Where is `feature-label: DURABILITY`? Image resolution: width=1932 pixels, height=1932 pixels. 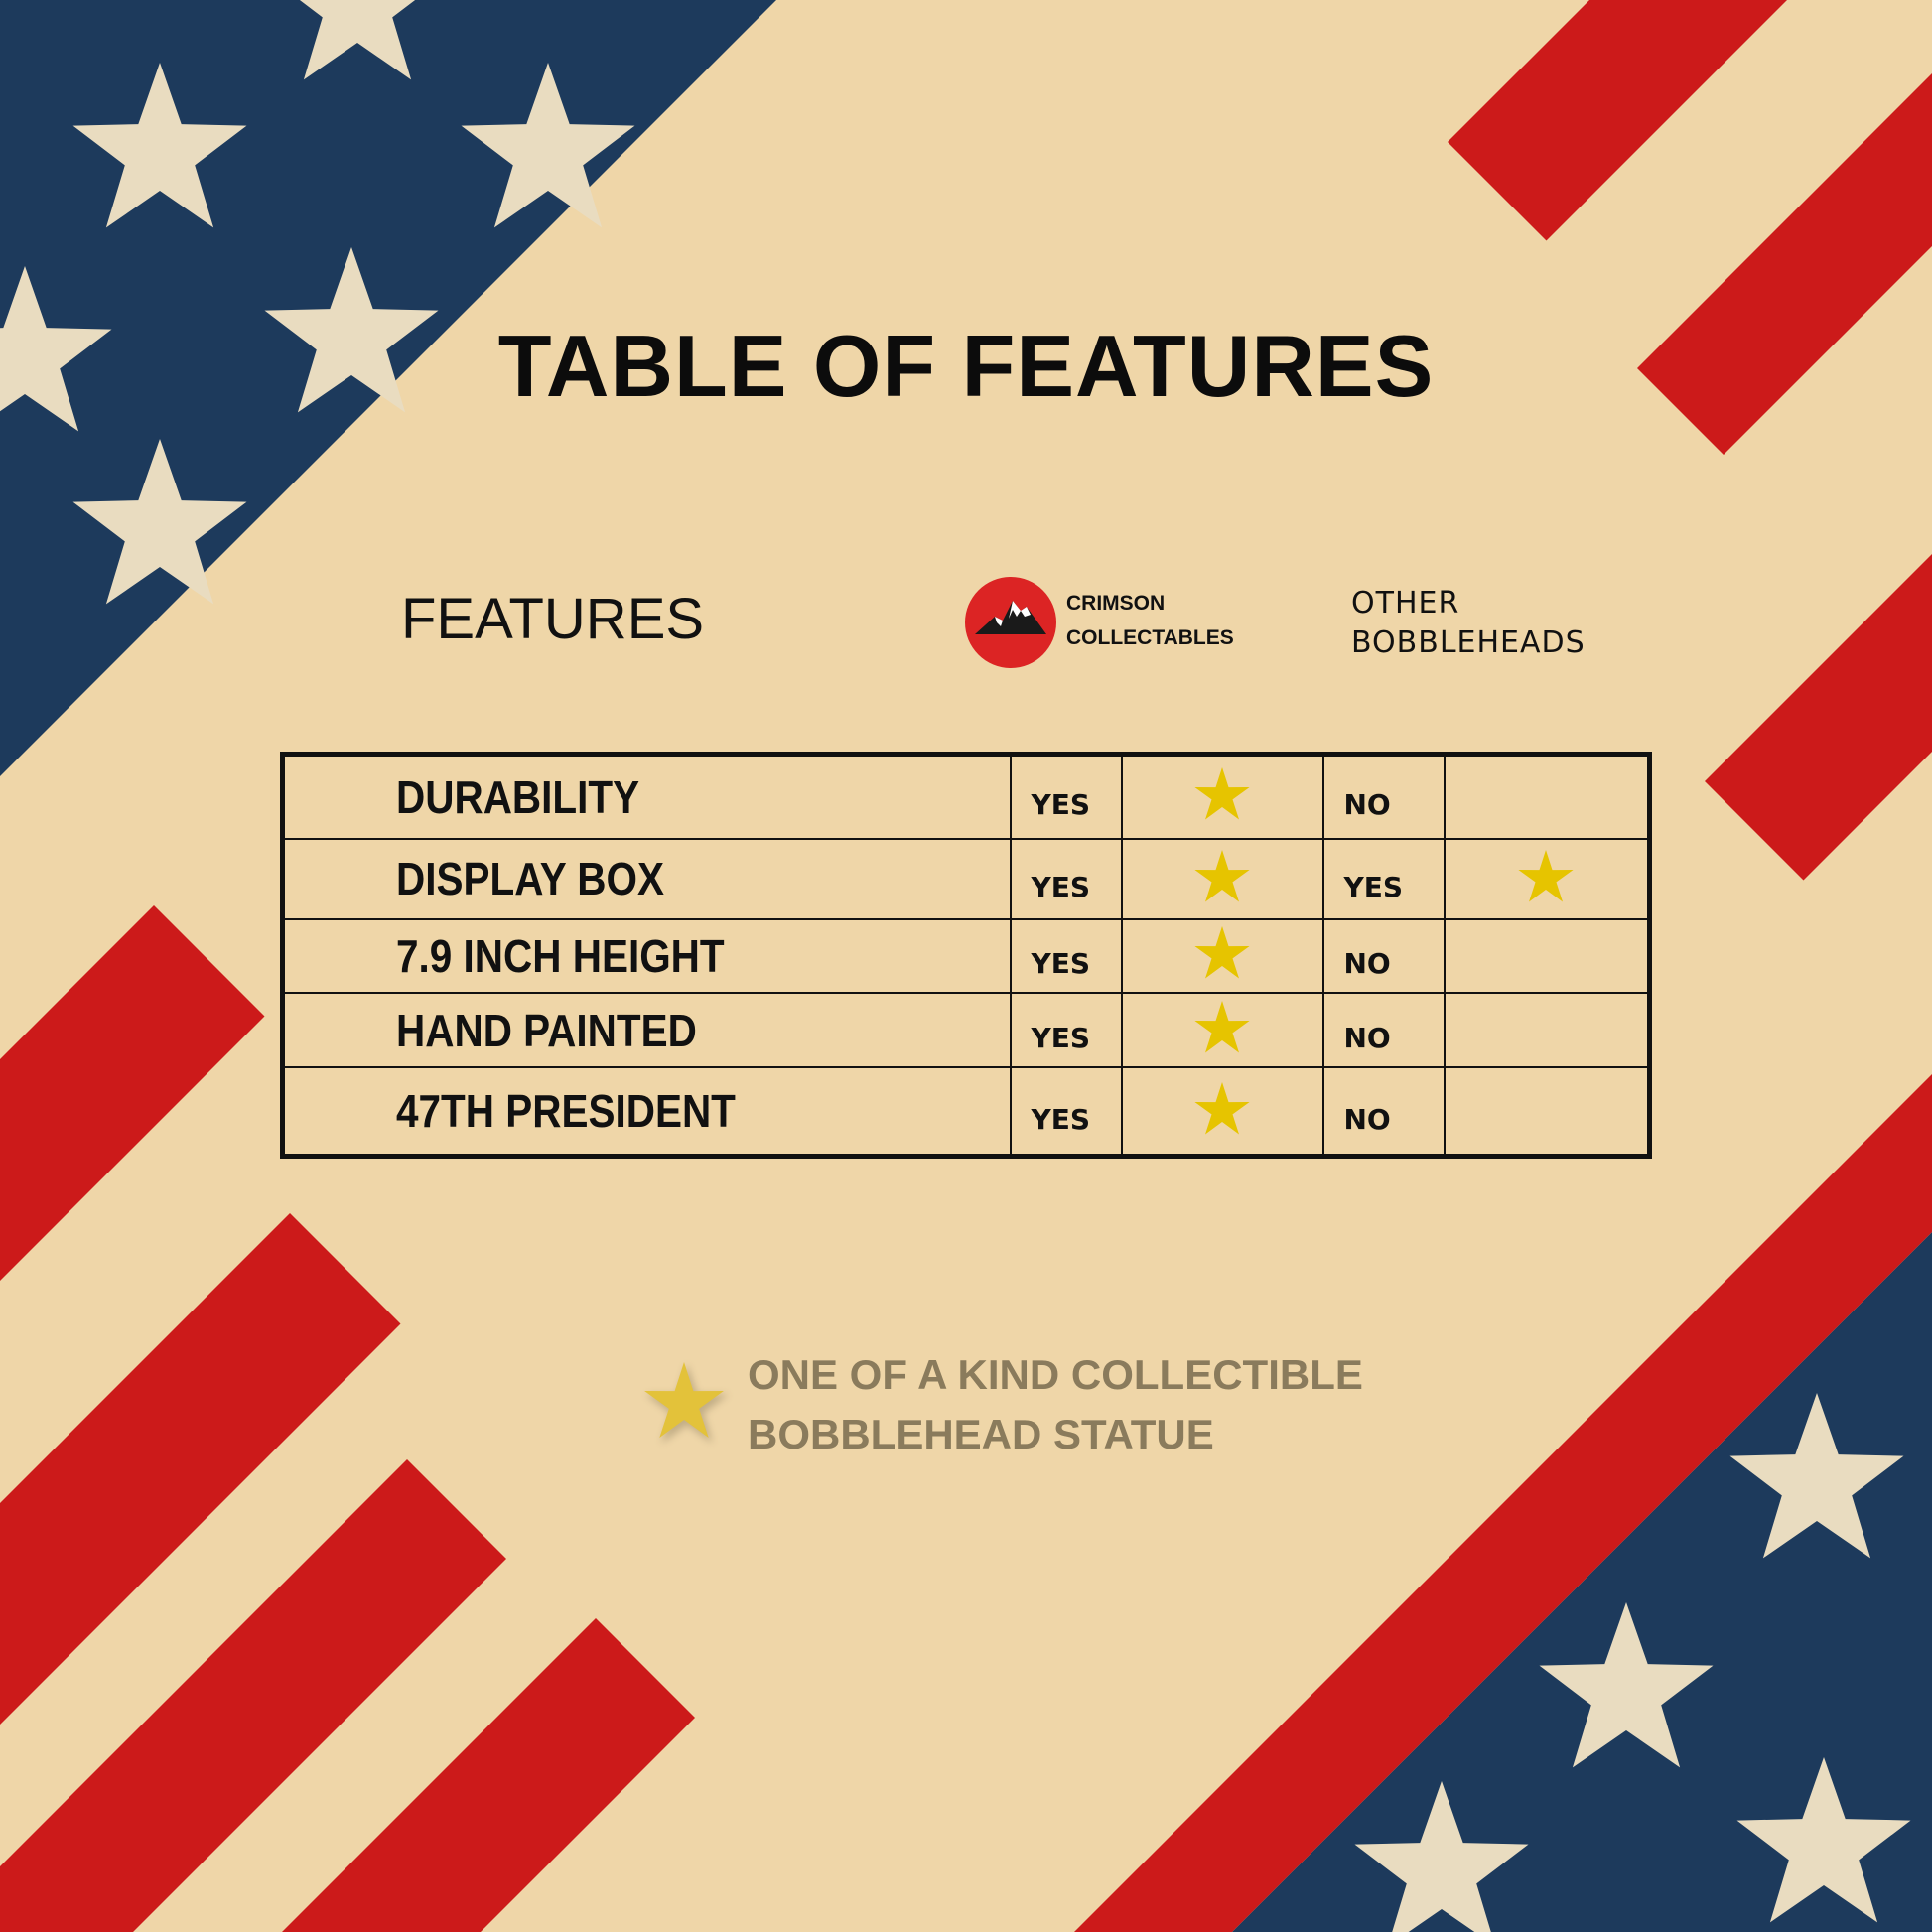 feature-label: DURABILITY is located at coordinates (518, 796).